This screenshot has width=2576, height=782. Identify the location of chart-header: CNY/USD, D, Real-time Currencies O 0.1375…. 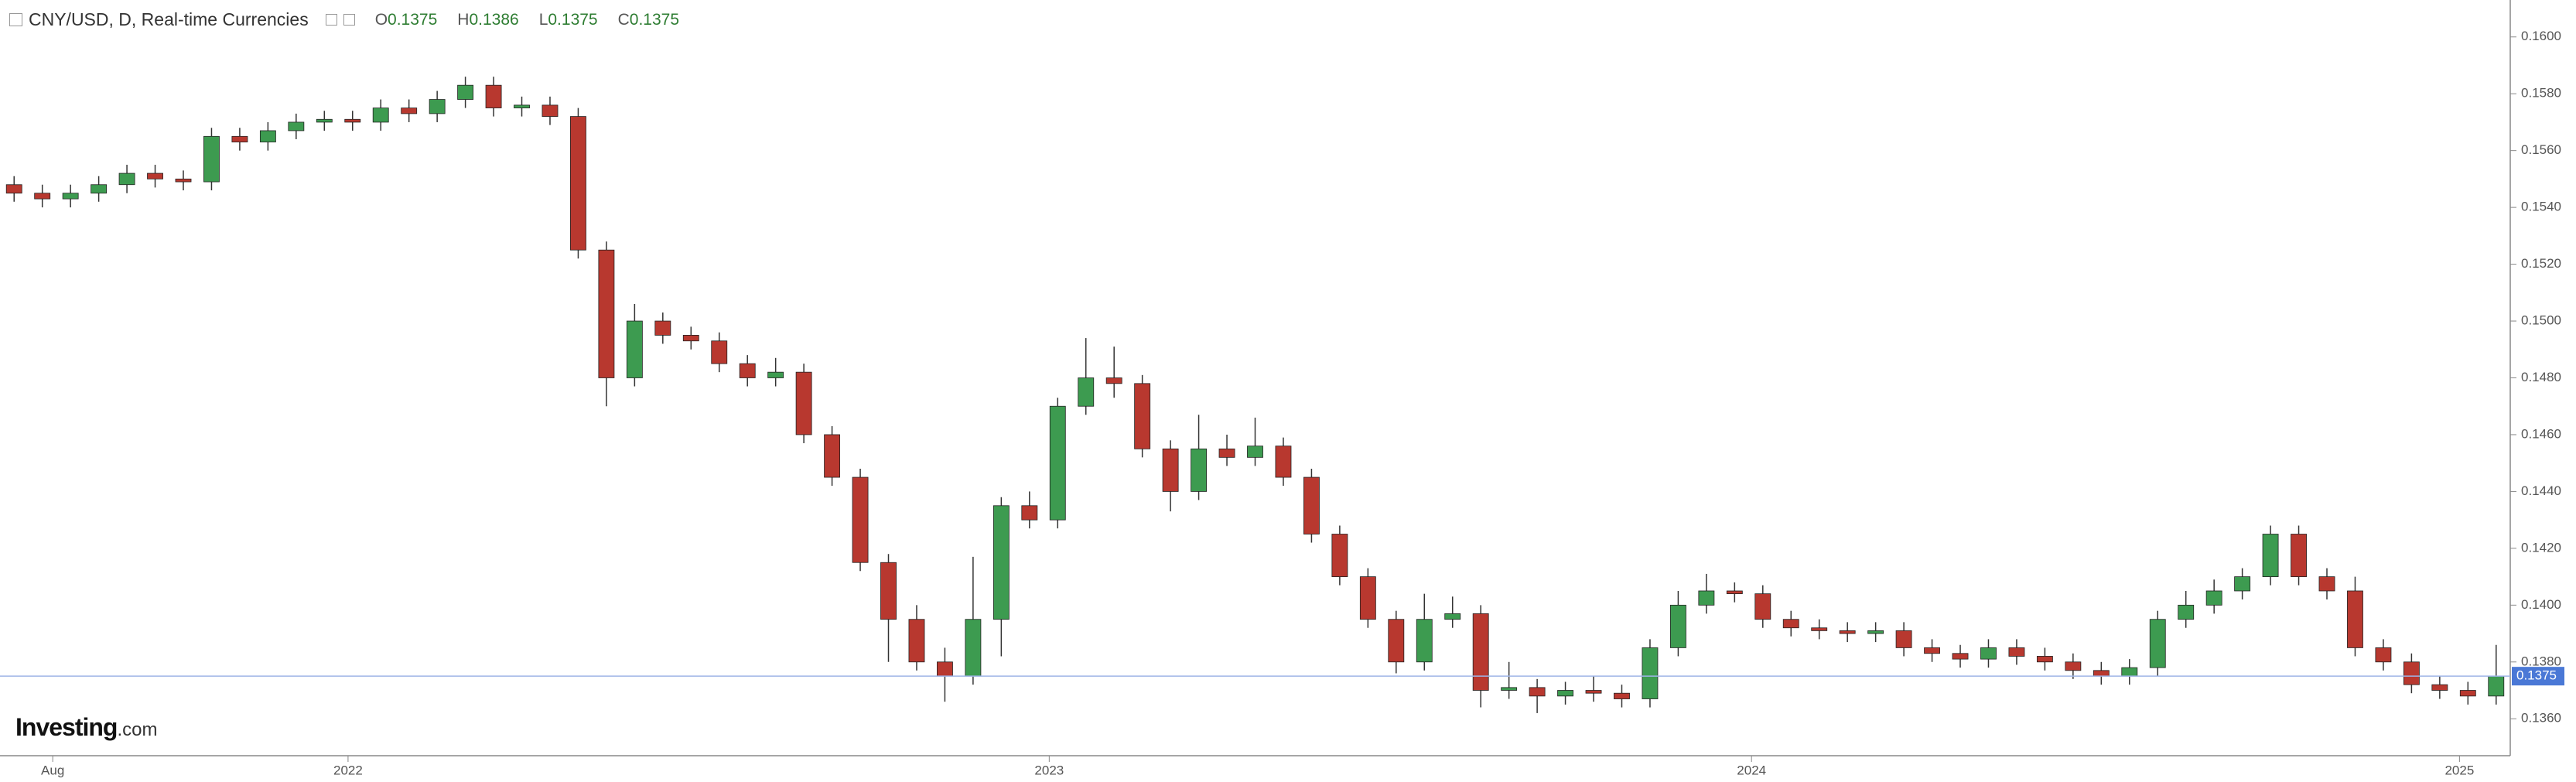
(344, 19).